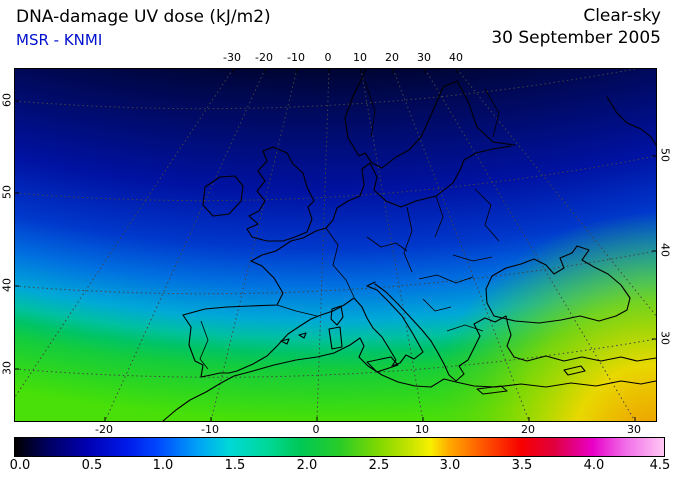 This screenshot has height=480, width=678. What do you see at coordinates (528, 429) in the screenshot?
I see `lon-tick-bottom: 20` at bounding box center [528, 429].